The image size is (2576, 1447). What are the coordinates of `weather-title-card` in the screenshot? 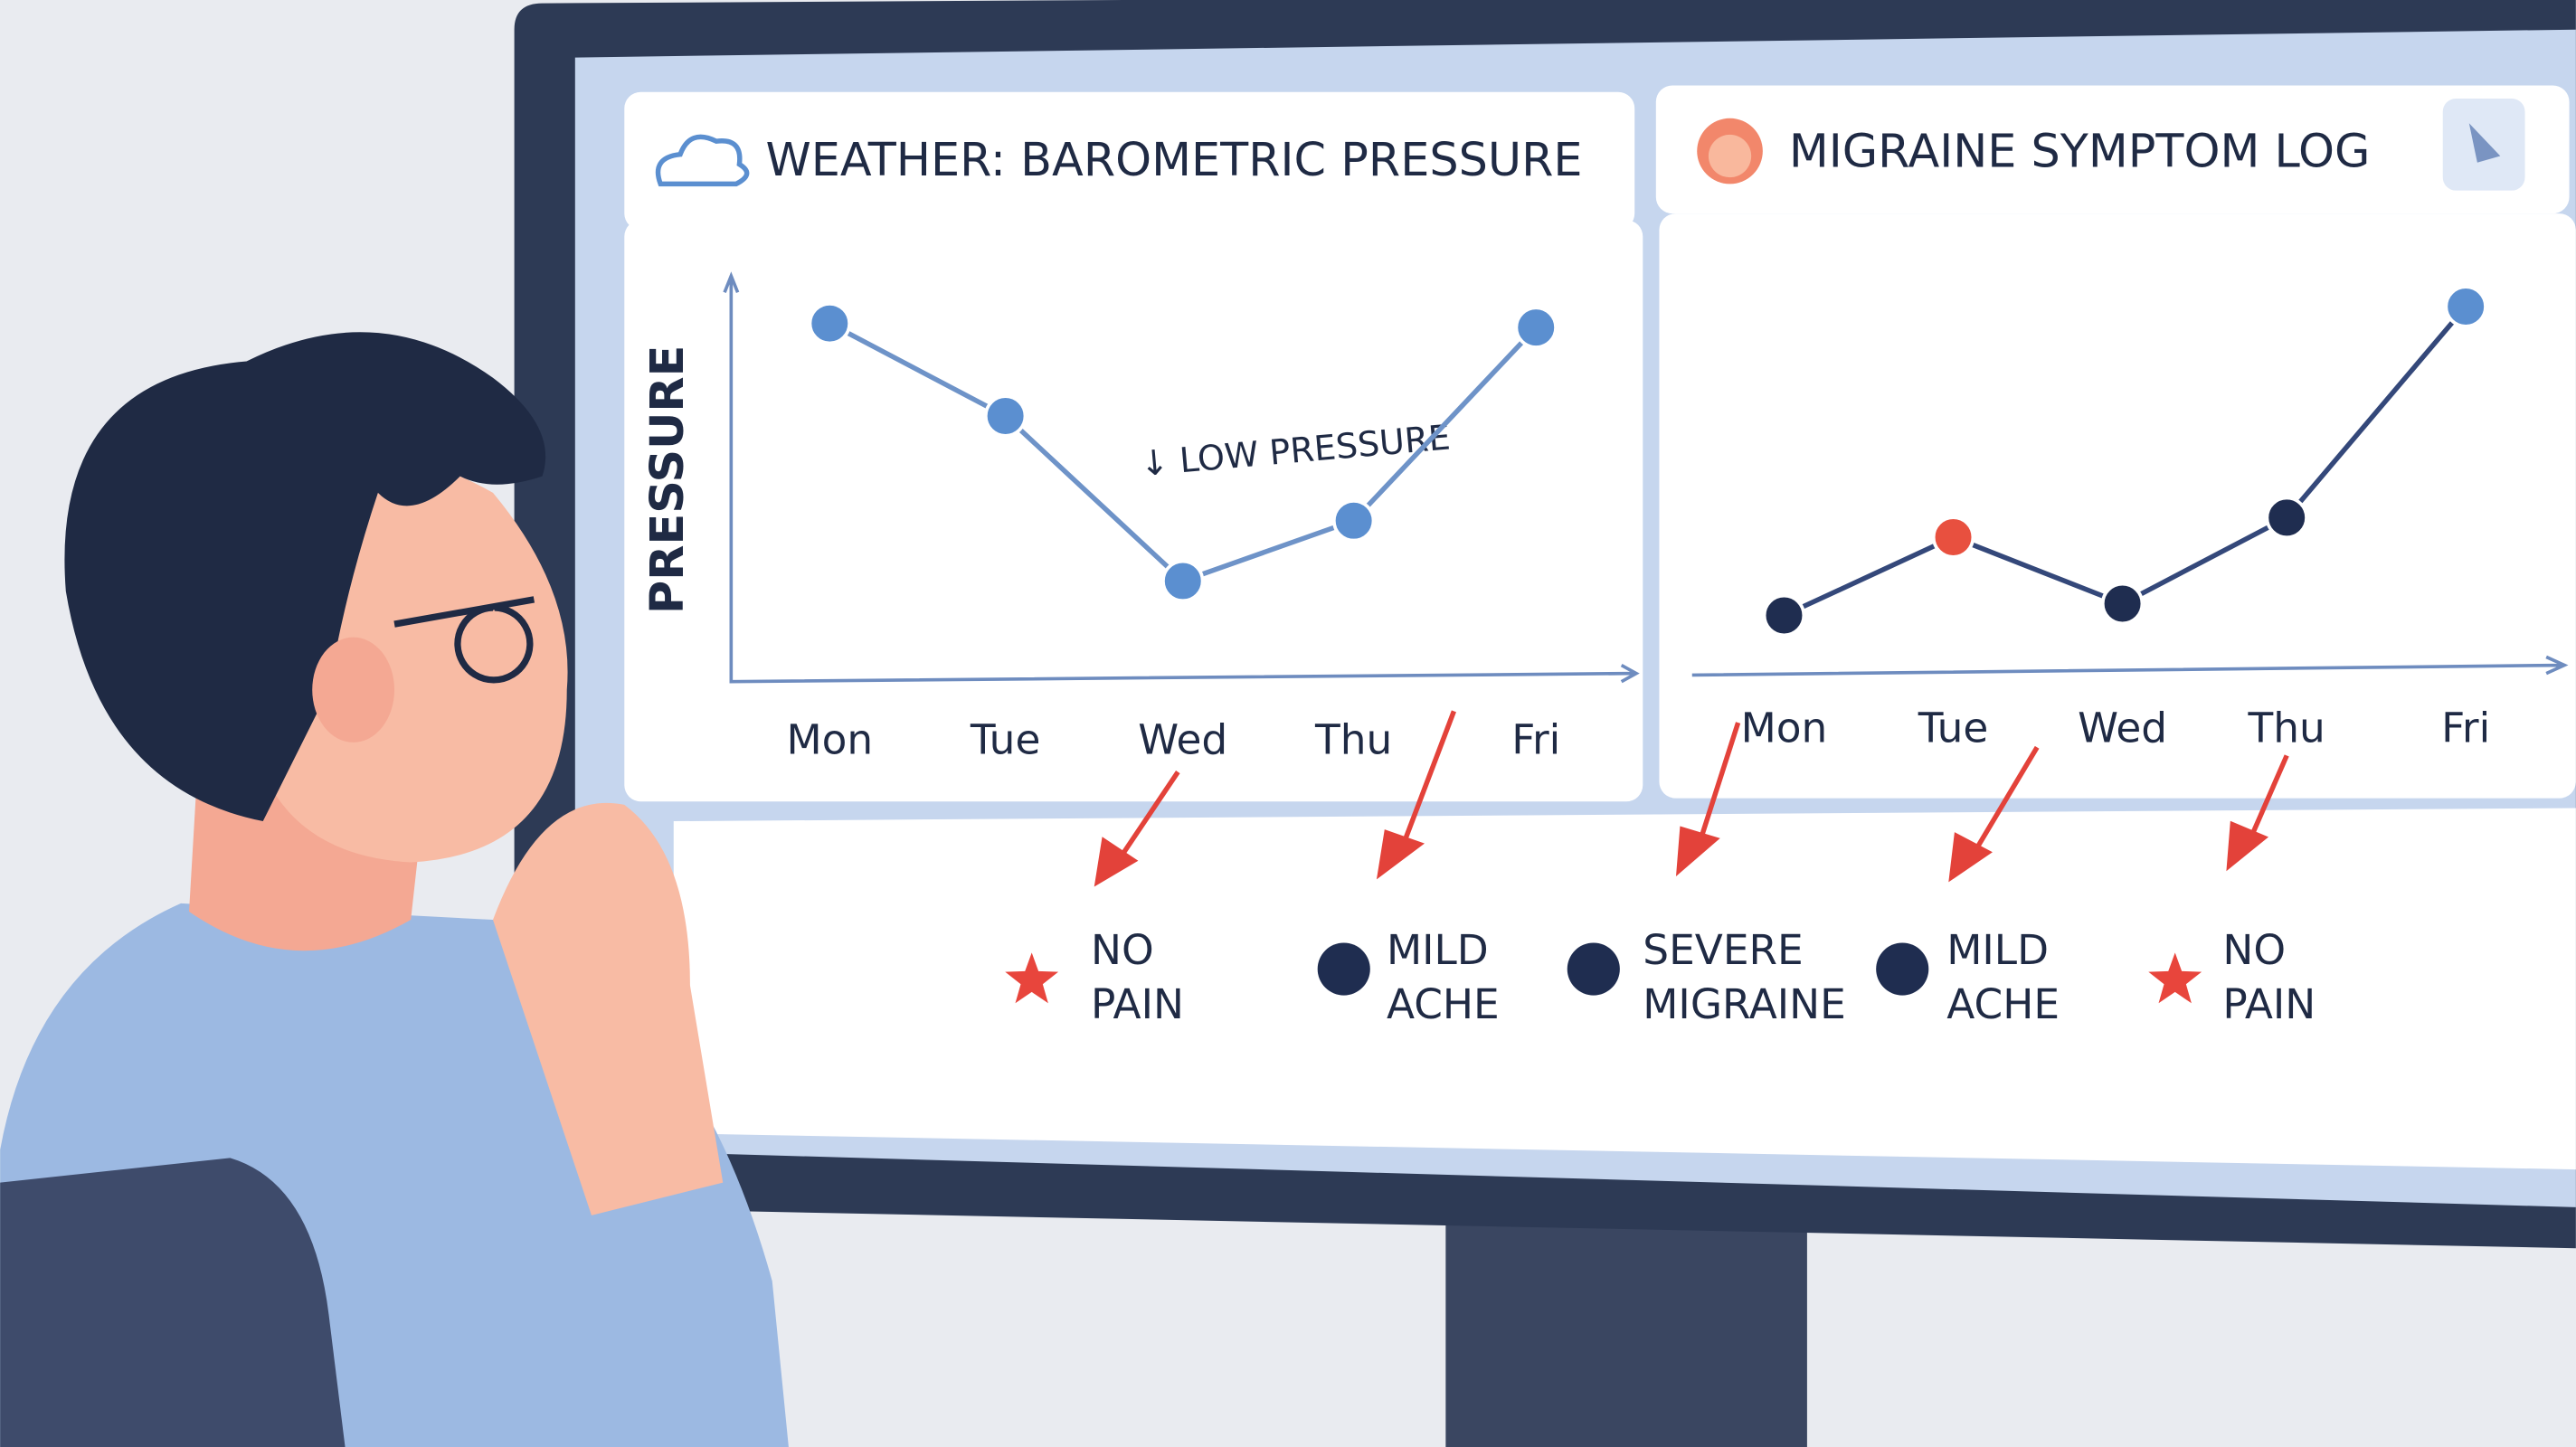 It's located at (1130, 161).